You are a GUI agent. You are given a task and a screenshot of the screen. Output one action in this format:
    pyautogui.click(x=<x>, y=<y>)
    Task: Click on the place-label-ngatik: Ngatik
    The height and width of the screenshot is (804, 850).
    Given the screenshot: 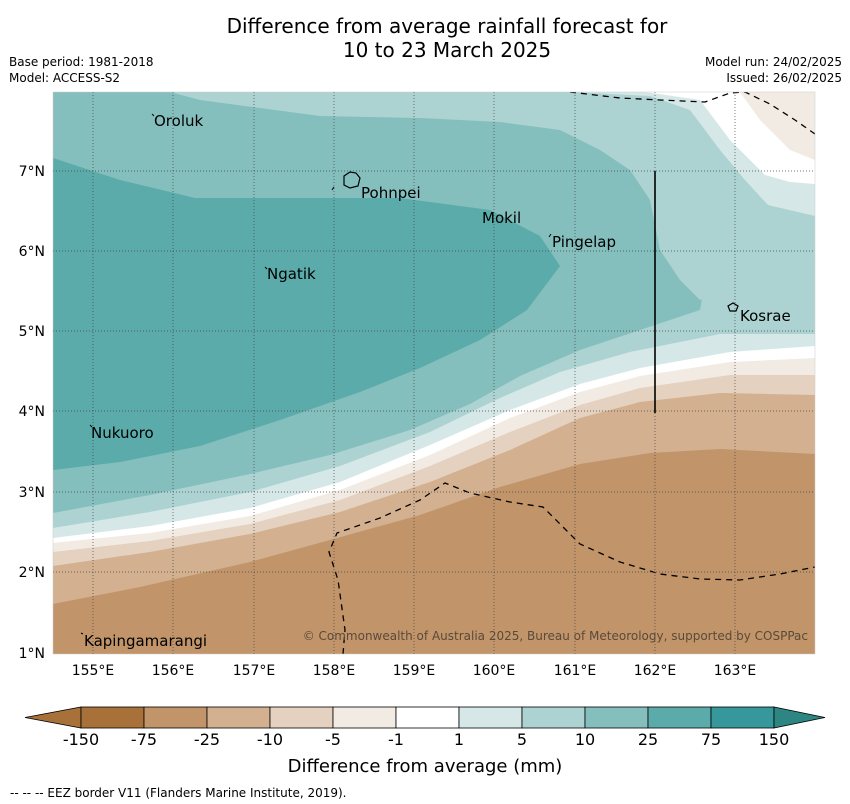 What is the action you would take?
    pyautogui.click(x=291, y=274)
    